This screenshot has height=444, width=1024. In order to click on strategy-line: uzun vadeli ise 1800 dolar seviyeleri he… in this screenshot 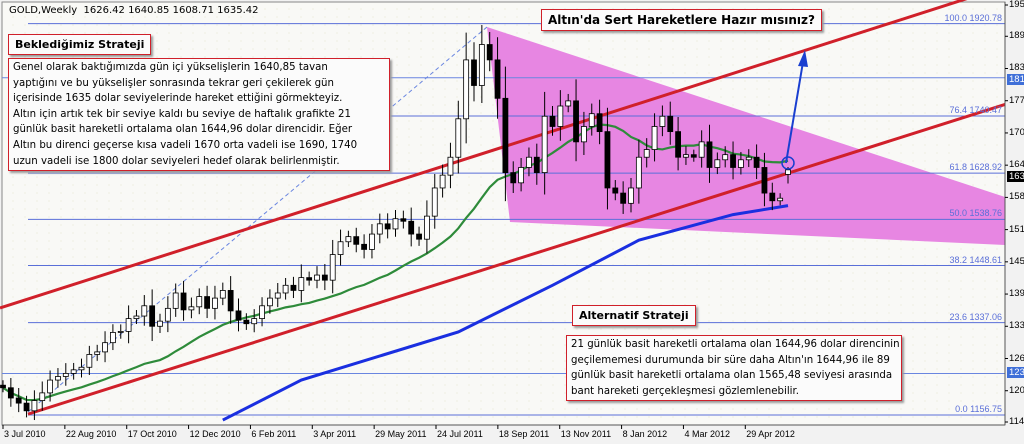, I will do `click(176, 161)`.